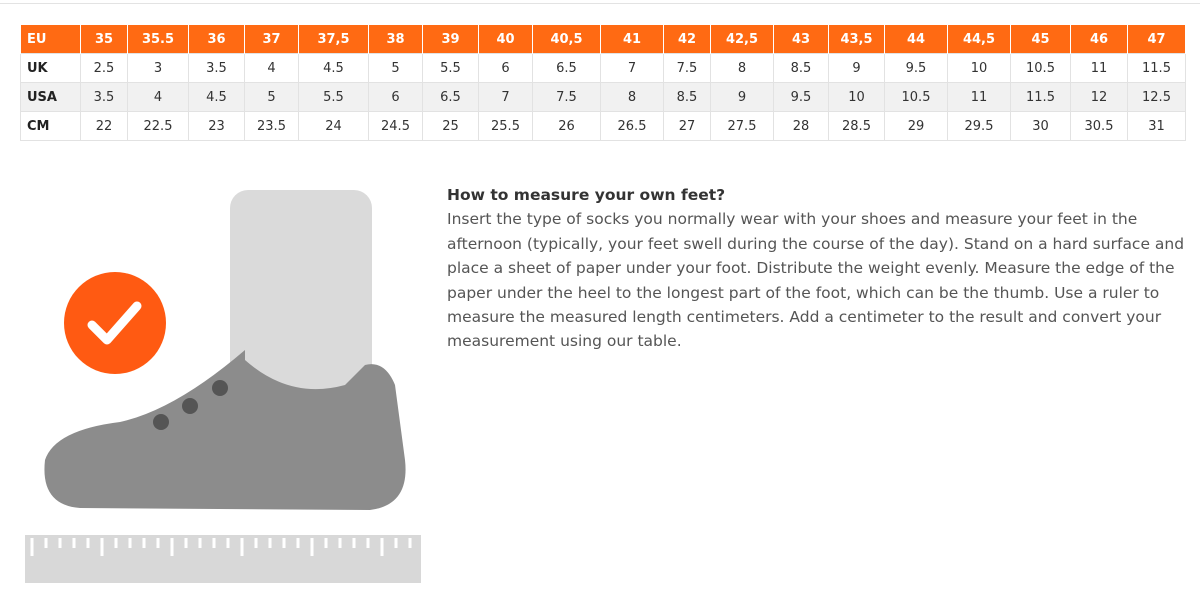 This screenshot has height=606, width=1200. What do you see at coordinates (742, 39) in the screenshot?
I see `size-cell: 42,5` at bounding box center [742, 39].